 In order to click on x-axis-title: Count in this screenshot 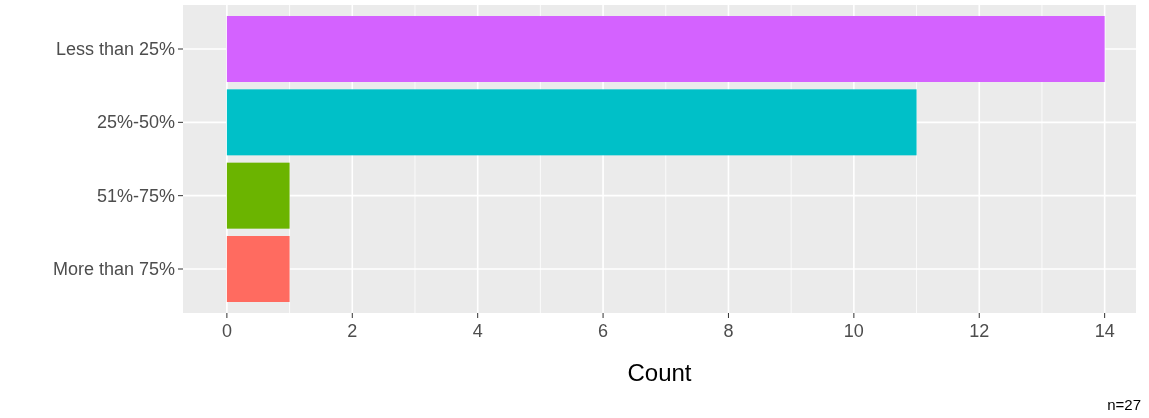, I will do `click(659, 372)`.